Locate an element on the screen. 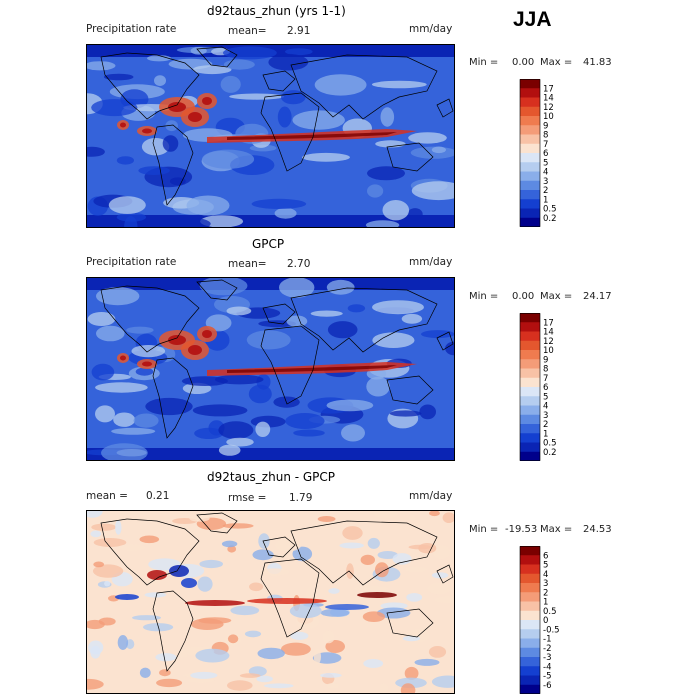  panel-2-units: mm/day is located at coordinates (431, 262).